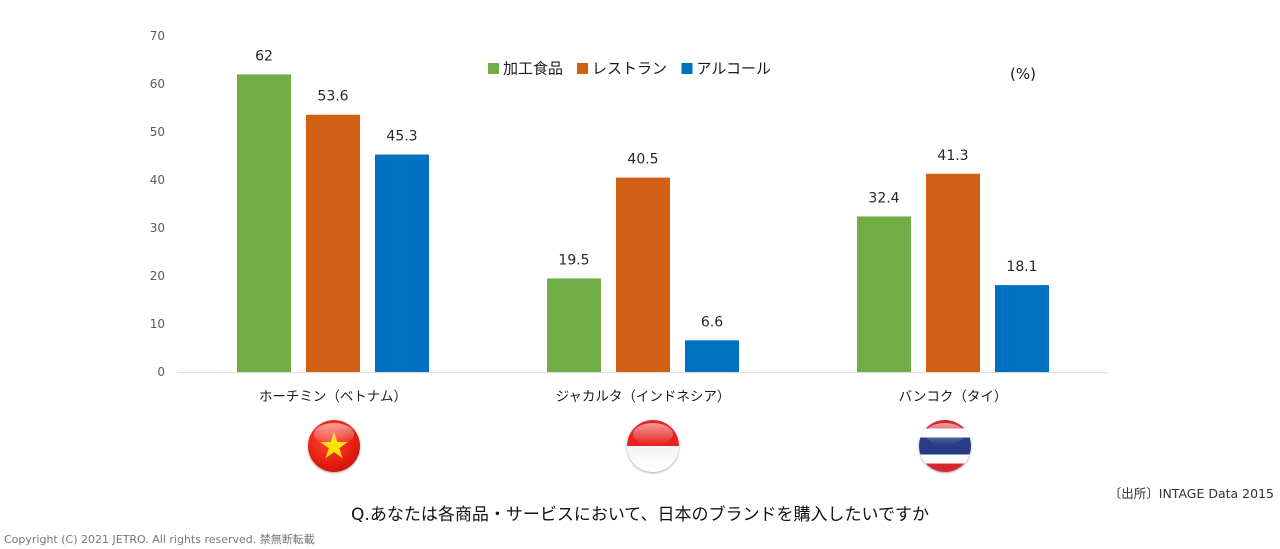 This screenshot has width=1280, height=549. What do you see at coordinates (161, 372) in the screenshot?
I see `y-tick-label: 0` at bounding box center [161, 372].